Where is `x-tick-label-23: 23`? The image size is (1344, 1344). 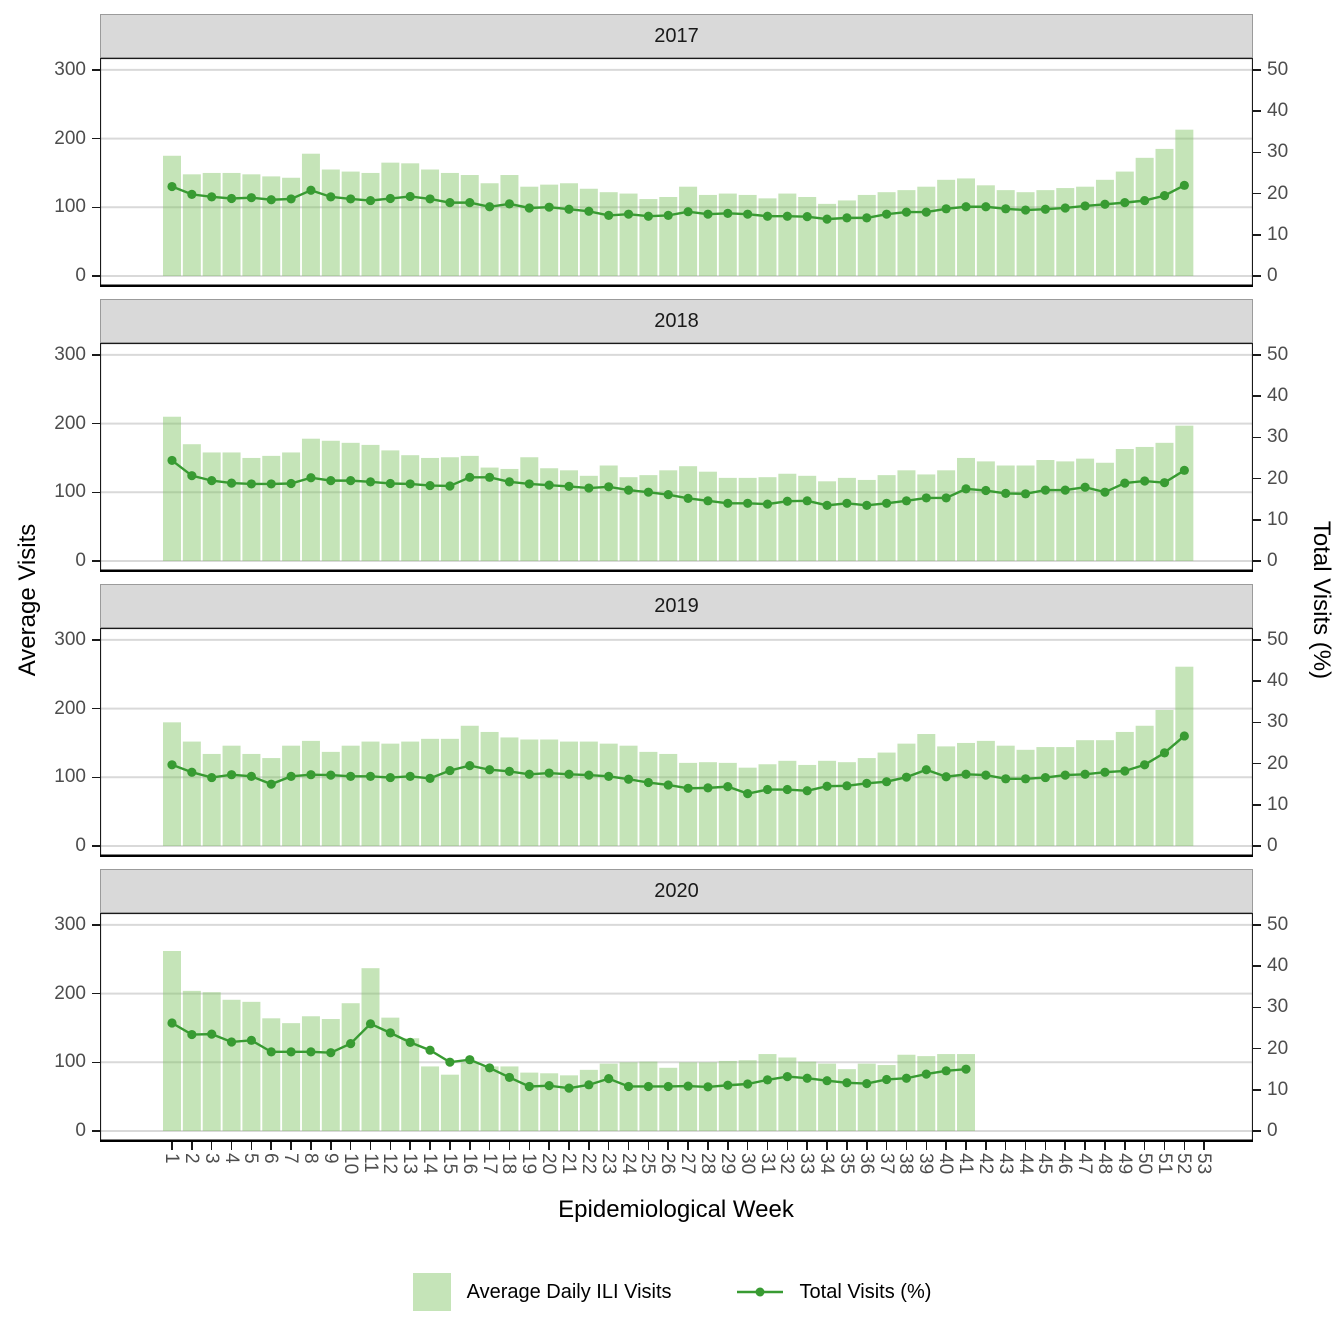
x-tick-label-23: 23 is located at coordinates (608, 1164).